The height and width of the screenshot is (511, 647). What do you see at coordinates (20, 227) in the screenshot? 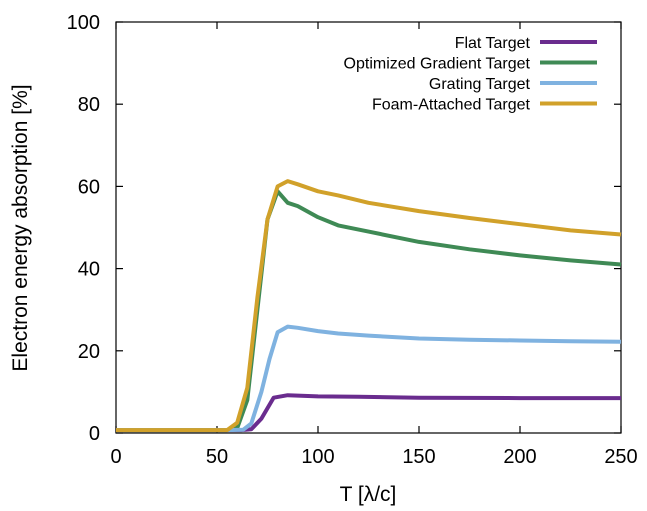
I see `y-axis-label: Electron energy absorption [%]` at bounding box center [20, 227].